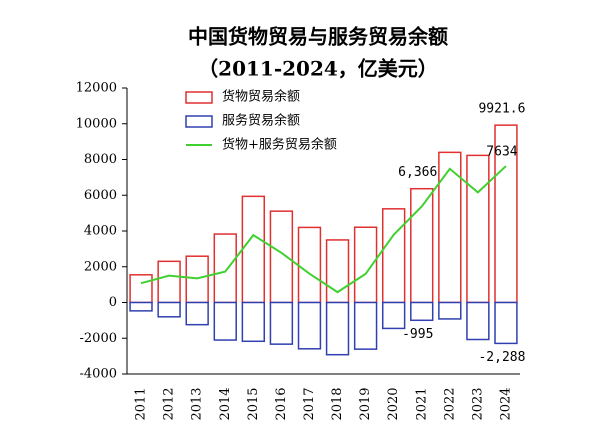 This screenshot has width=600, height=436. What do you see at coordinates (225, 403) in the screenshot?
I see `x-tick-label: 2014` at bounding box center [225, 403].